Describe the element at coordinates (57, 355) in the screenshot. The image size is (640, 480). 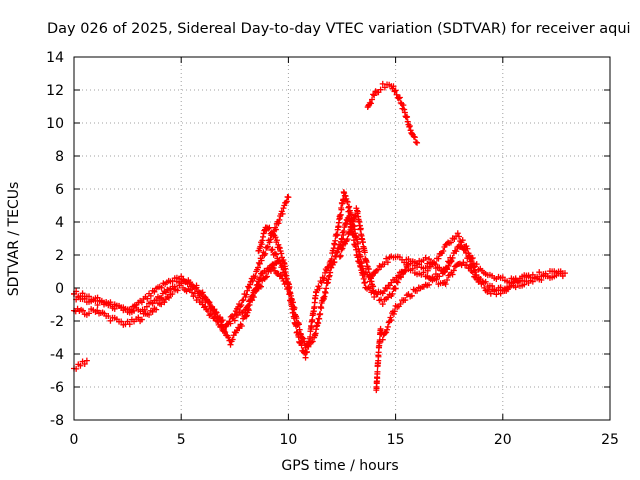
I see `y-tick-label: -4` at that location.